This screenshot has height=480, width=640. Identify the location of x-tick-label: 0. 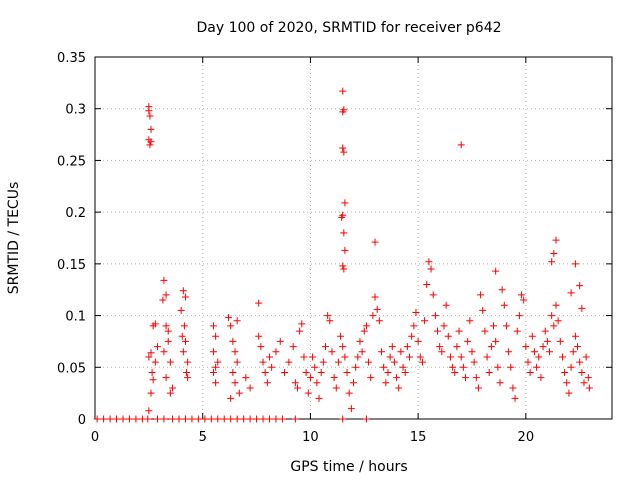
(95, 437).